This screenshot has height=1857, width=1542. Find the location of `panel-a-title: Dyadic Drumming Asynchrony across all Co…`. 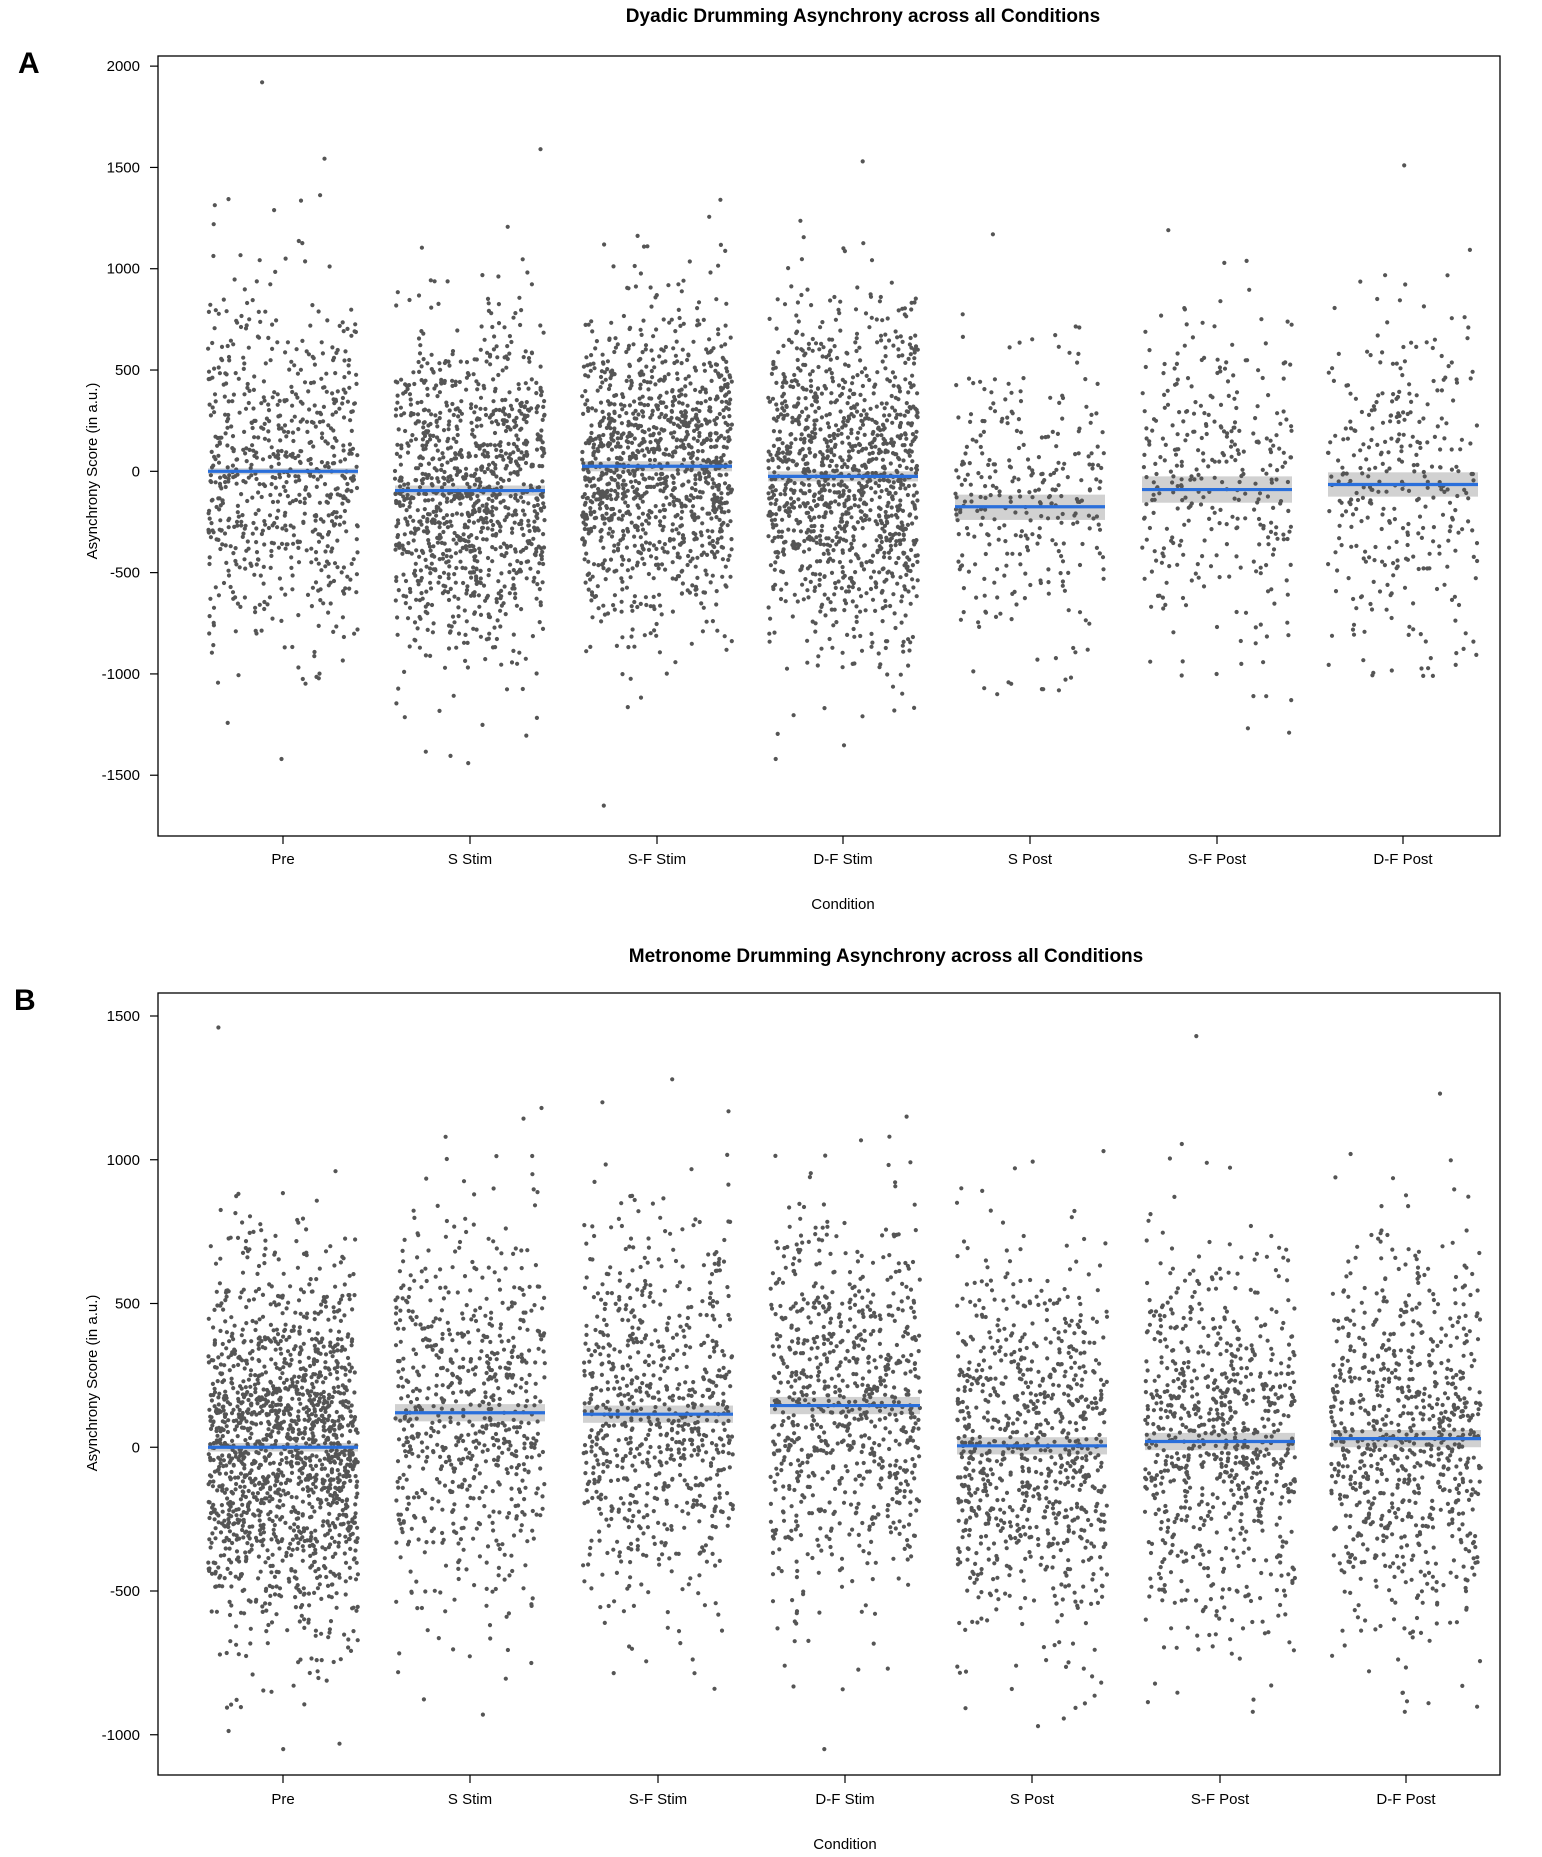

panel-a-title: Dyadic Drumming Asynchrony across all Co… is located at coordinates (863, 16).